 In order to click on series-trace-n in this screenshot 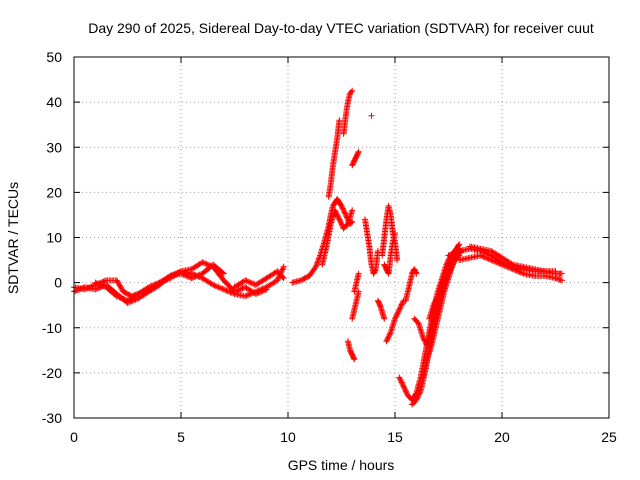, I will do `click(371, 246)`.